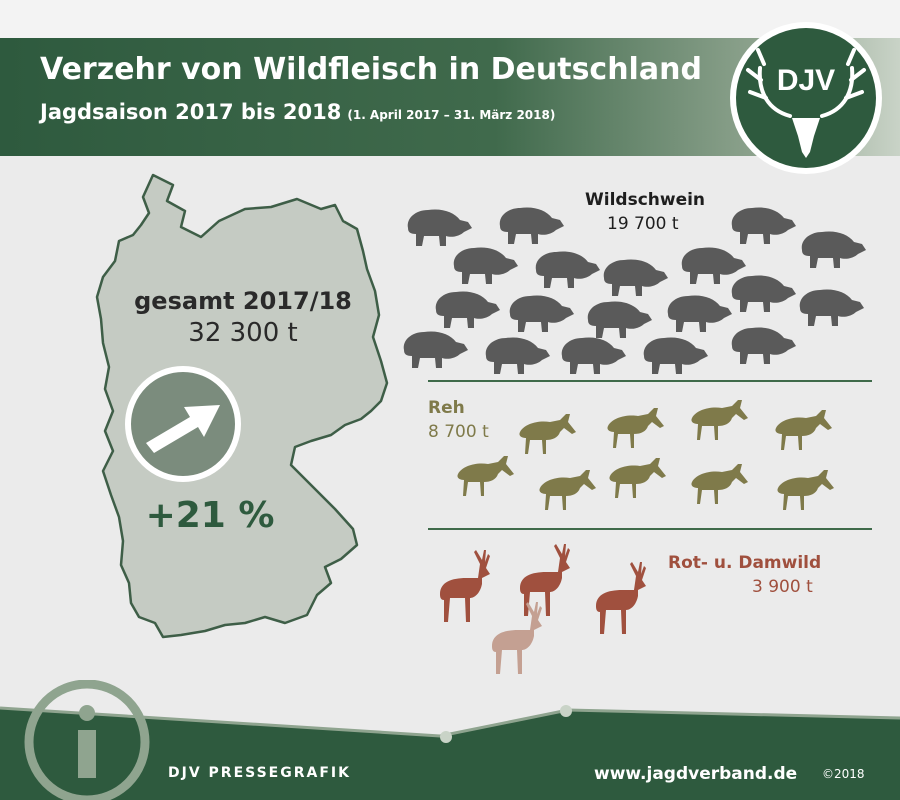 This screenshot has height=800, width=900. Describe the element at coordinates (243, 333) in the screenshot. I see `total-value: 32 300 t` at that location.